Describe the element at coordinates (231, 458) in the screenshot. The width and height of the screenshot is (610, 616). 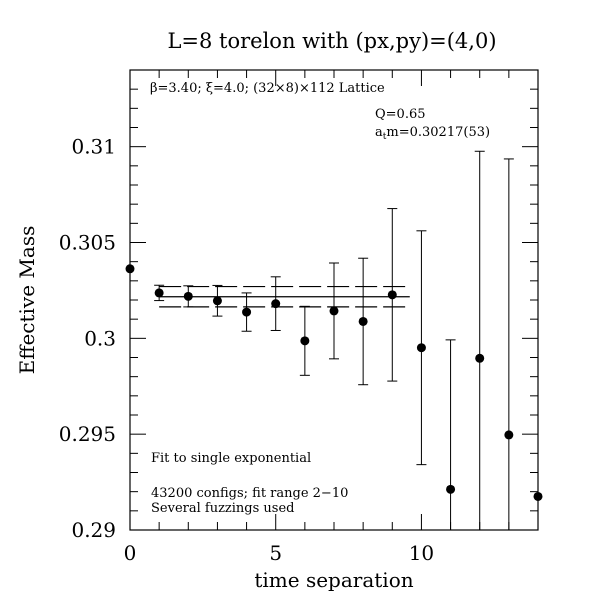
I see `fit-type-annotation: Fit to single exponential` at that location.